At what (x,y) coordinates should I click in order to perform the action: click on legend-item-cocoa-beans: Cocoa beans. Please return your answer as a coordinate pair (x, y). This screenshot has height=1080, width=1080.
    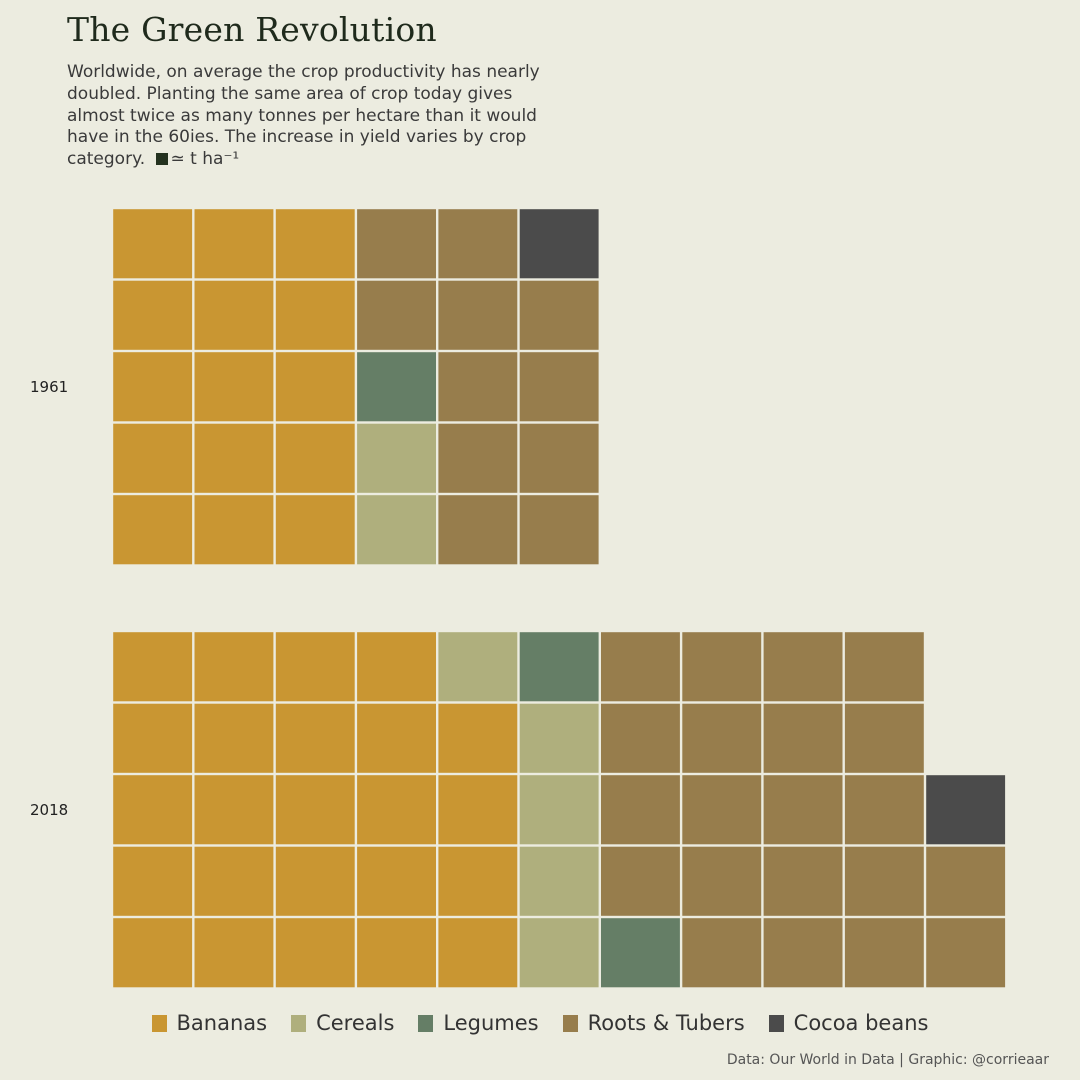
    Looking at the image, I should click on (848, 1023).